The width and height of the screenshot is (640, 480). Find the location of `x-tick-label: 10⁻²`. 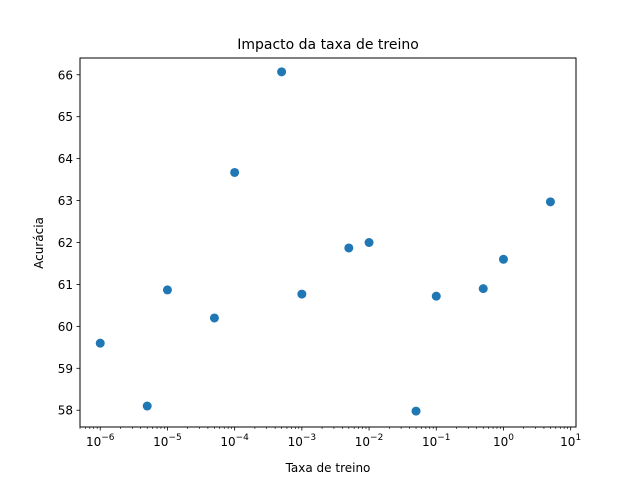

x-tick-label: 10⁻² is located at coordinates (369, 441).